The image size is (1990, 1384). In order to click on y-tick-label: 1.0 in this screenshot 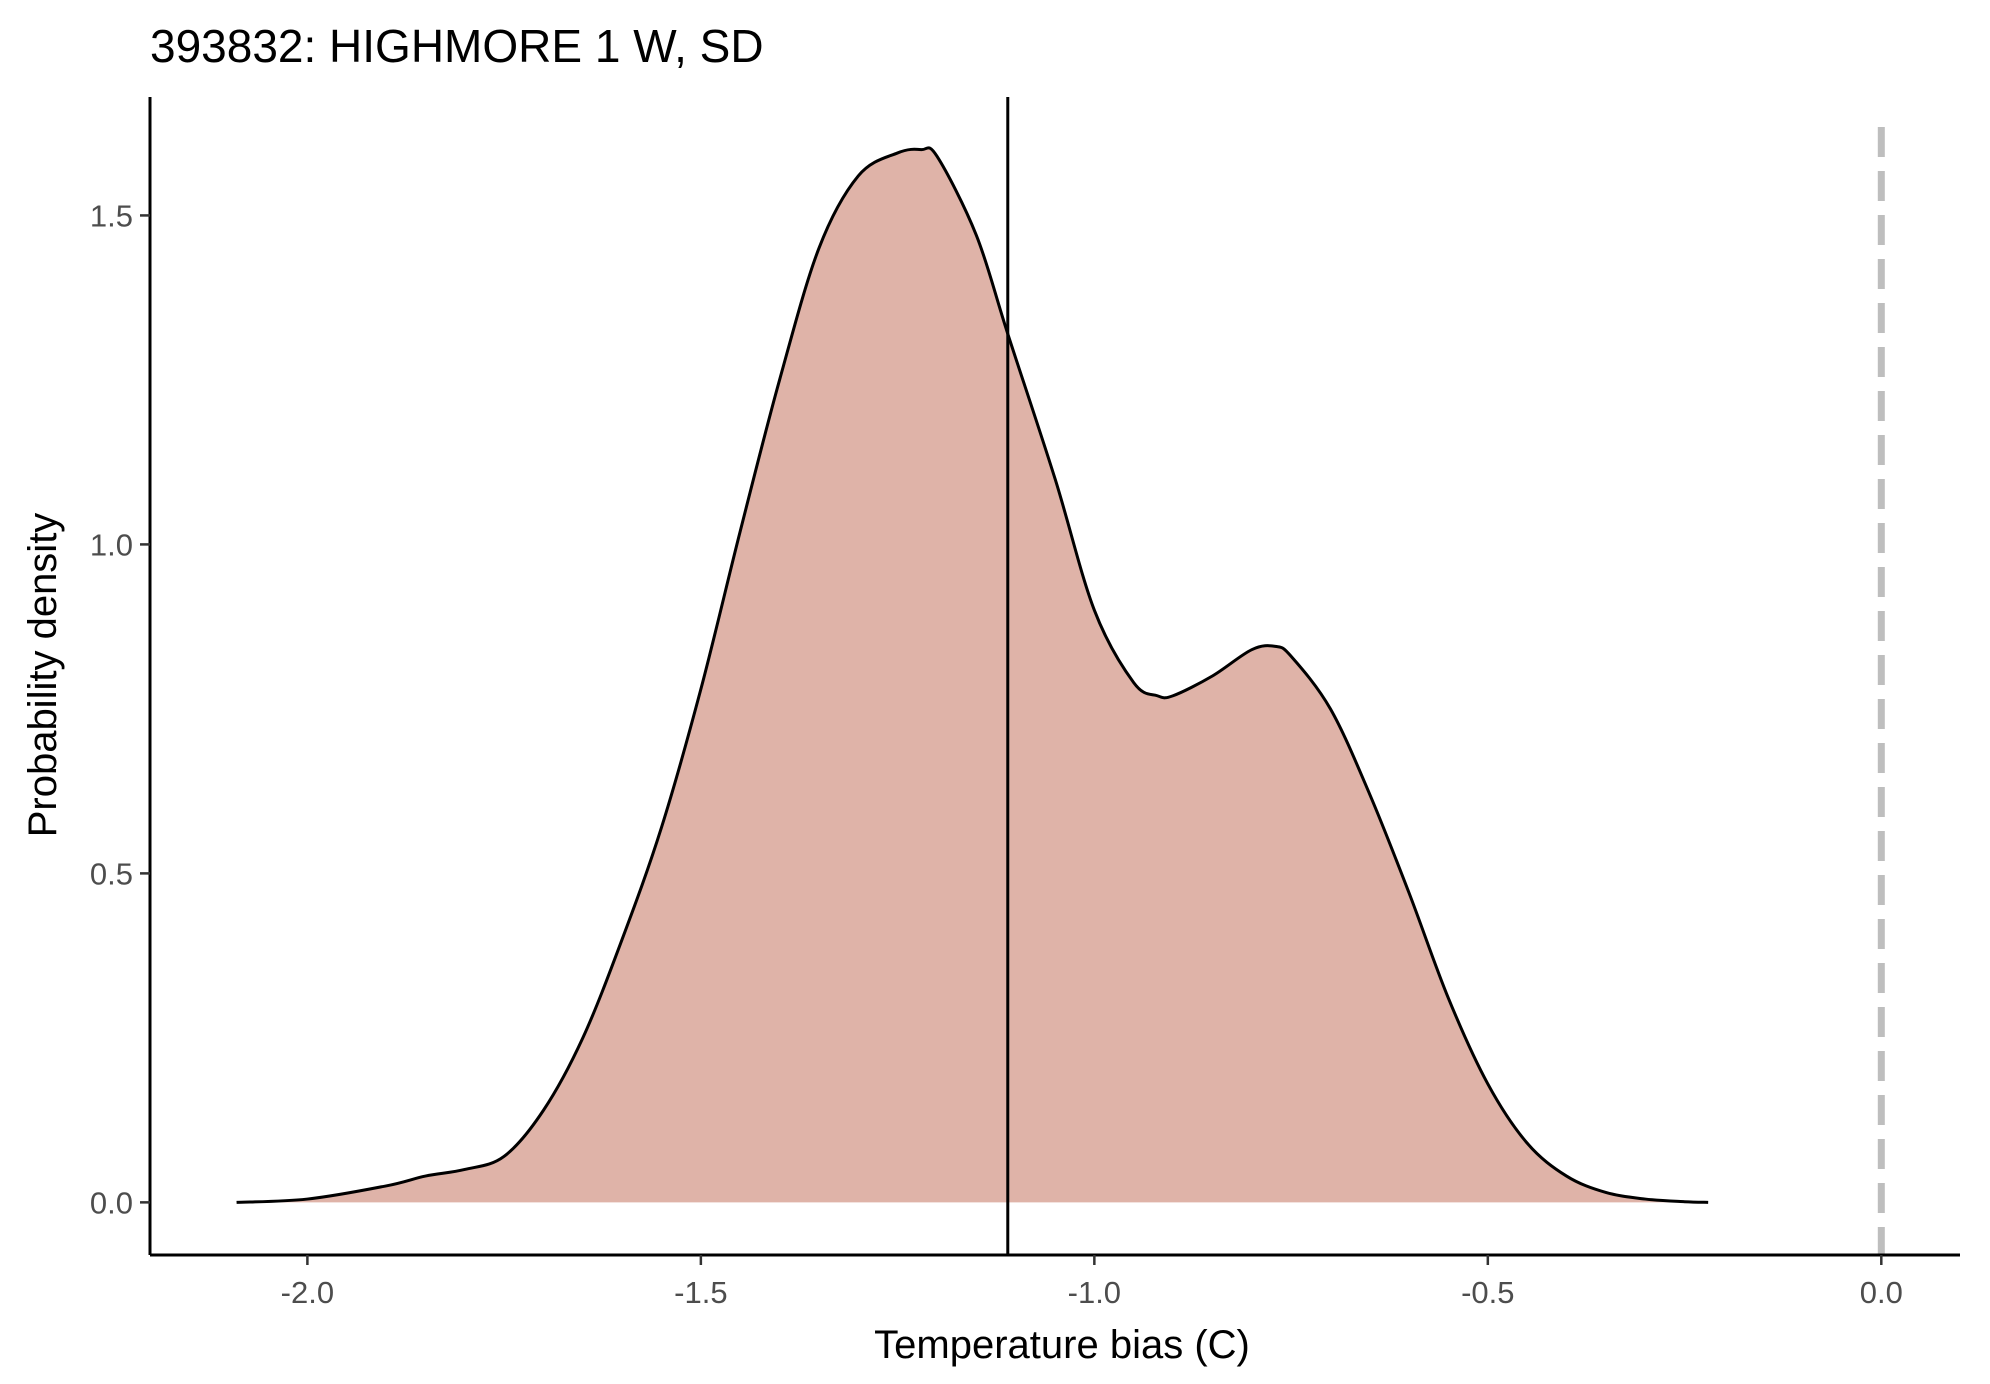, I will do `click(111, 544)`.